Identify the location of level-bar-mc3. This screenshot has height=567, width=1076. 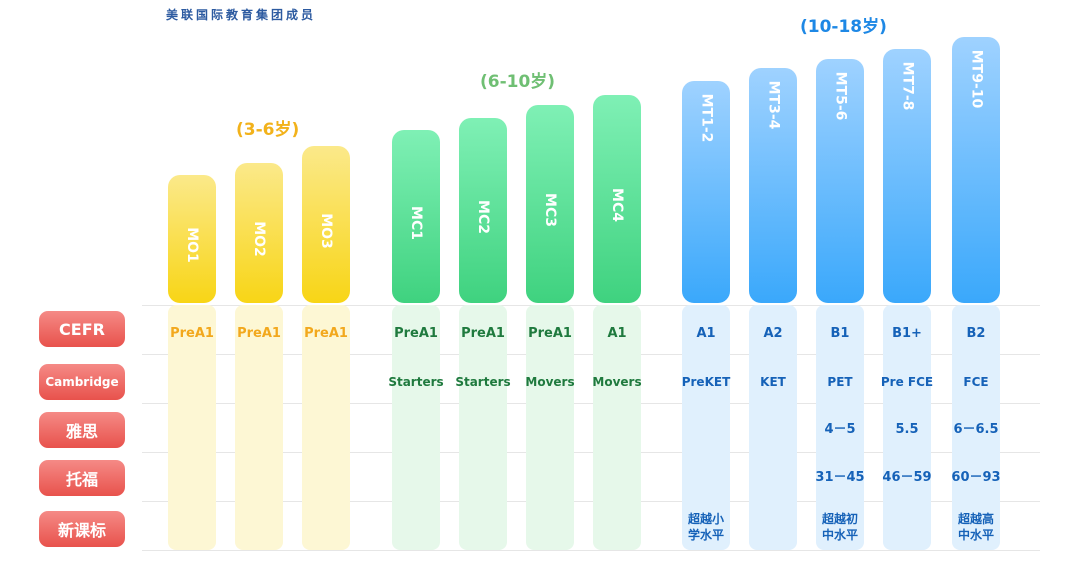
(550, 204).